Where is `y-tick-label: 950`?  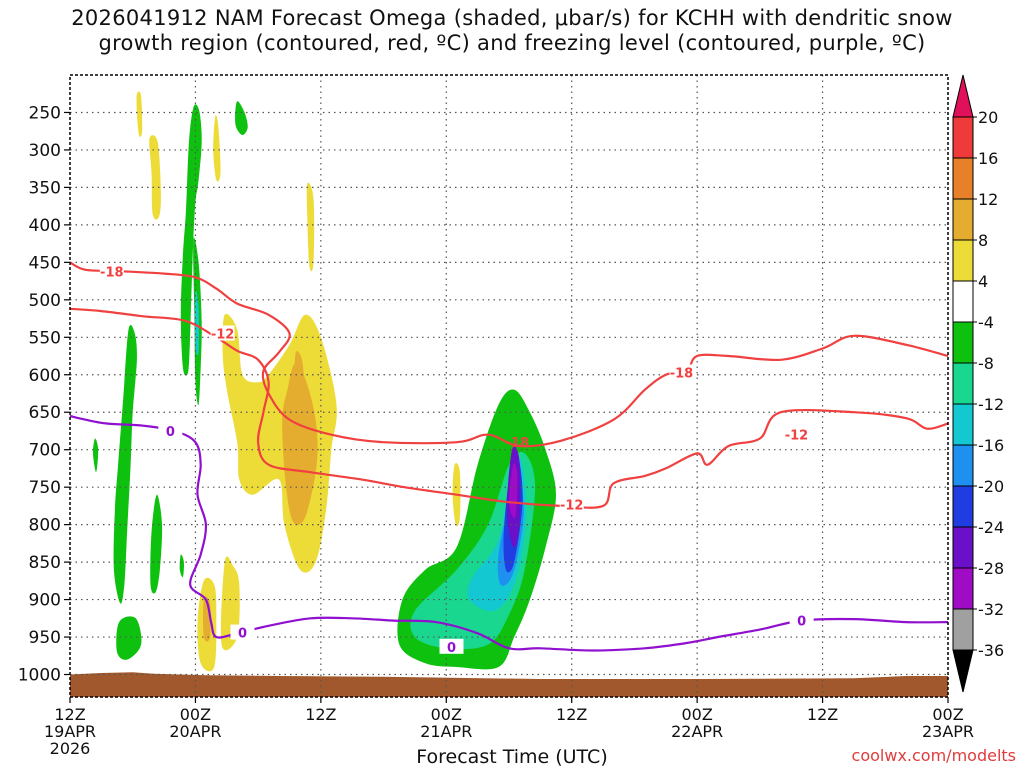
y-tick-label: 950 is located at coordinates (45, 638).